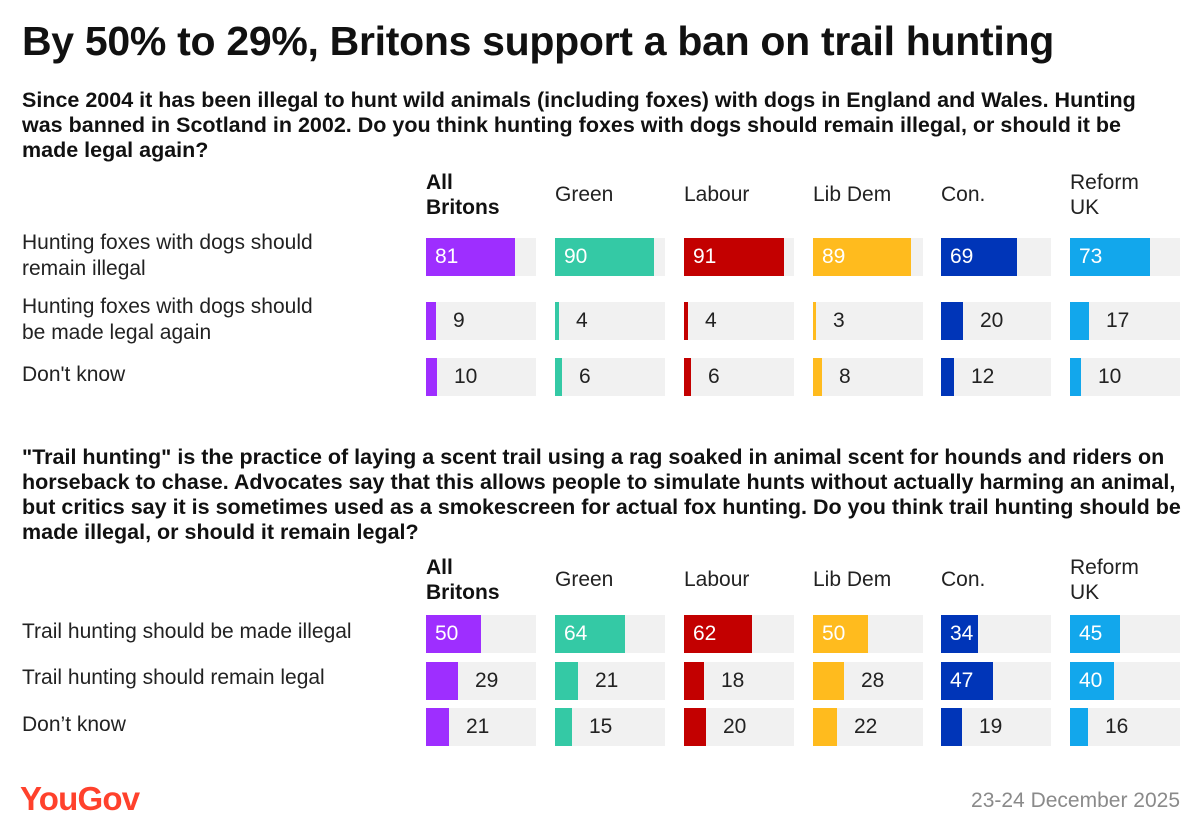  What do you see at coordinates (74, 374) in the screenshot?
I see `row-label-line: Don't know` at bounding box center [74, 374].